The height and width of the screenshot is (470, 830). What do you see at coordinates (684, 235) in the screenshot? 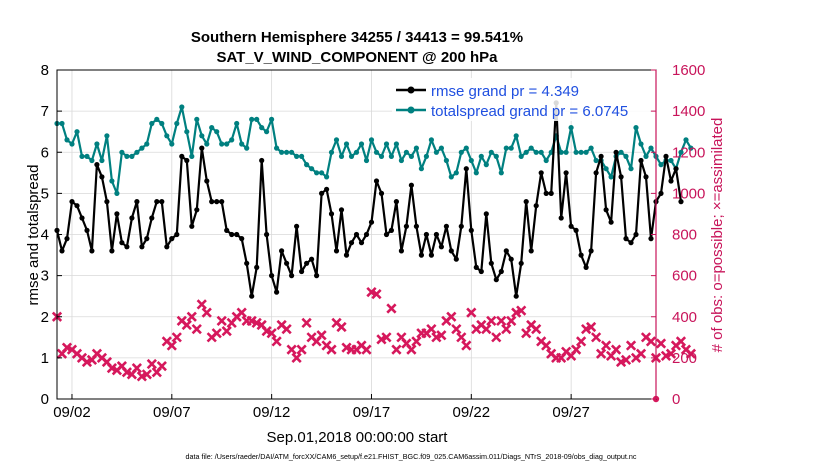
I see `y-tick-label-right: 800` at bounding box center [684, 235].